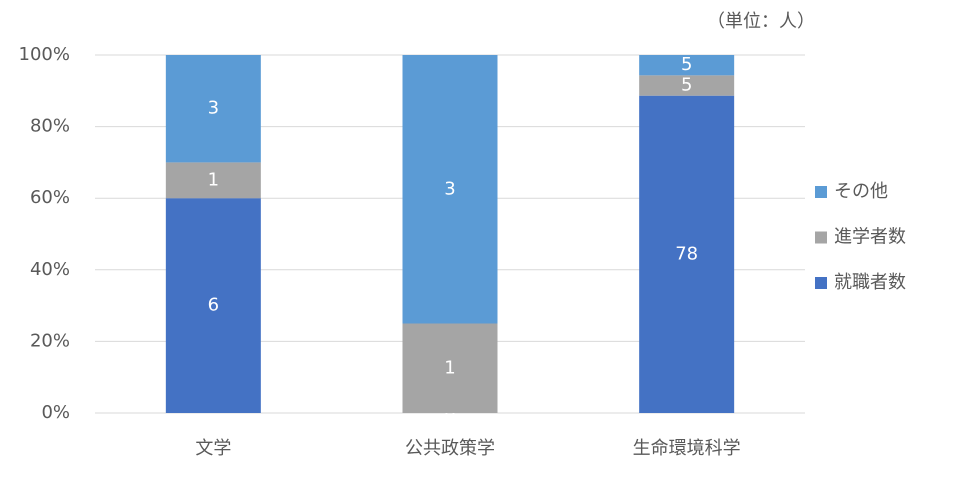 Image resolution: width=954 pixels, height=500 pixels. Describe the element at coordinates (44, 54) in the screenshot. I see `y-tick-label: 100%` at that location.